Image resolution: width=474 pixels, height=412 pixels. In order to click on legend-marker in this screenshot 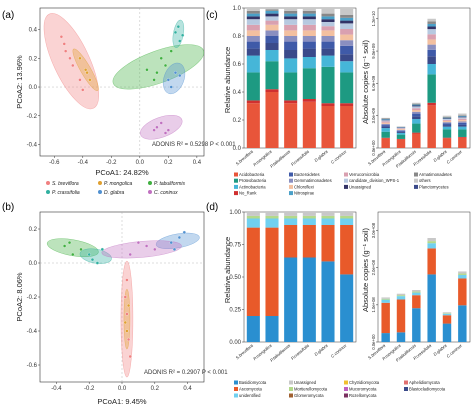, I will do `click(48, 192)`.